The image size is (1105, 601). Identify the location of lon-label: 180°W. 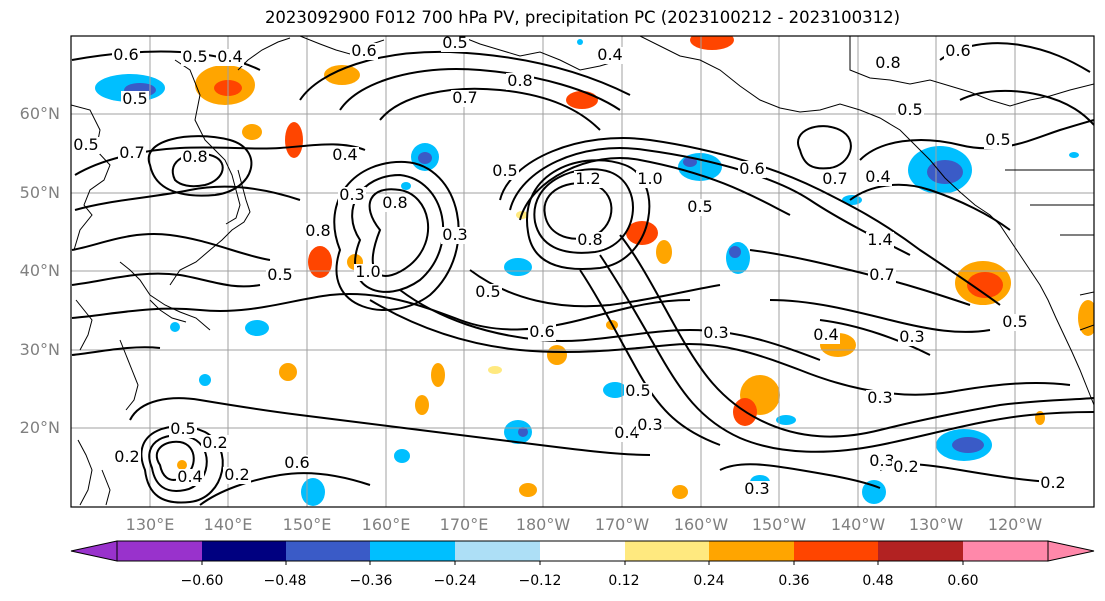
(543, 524).